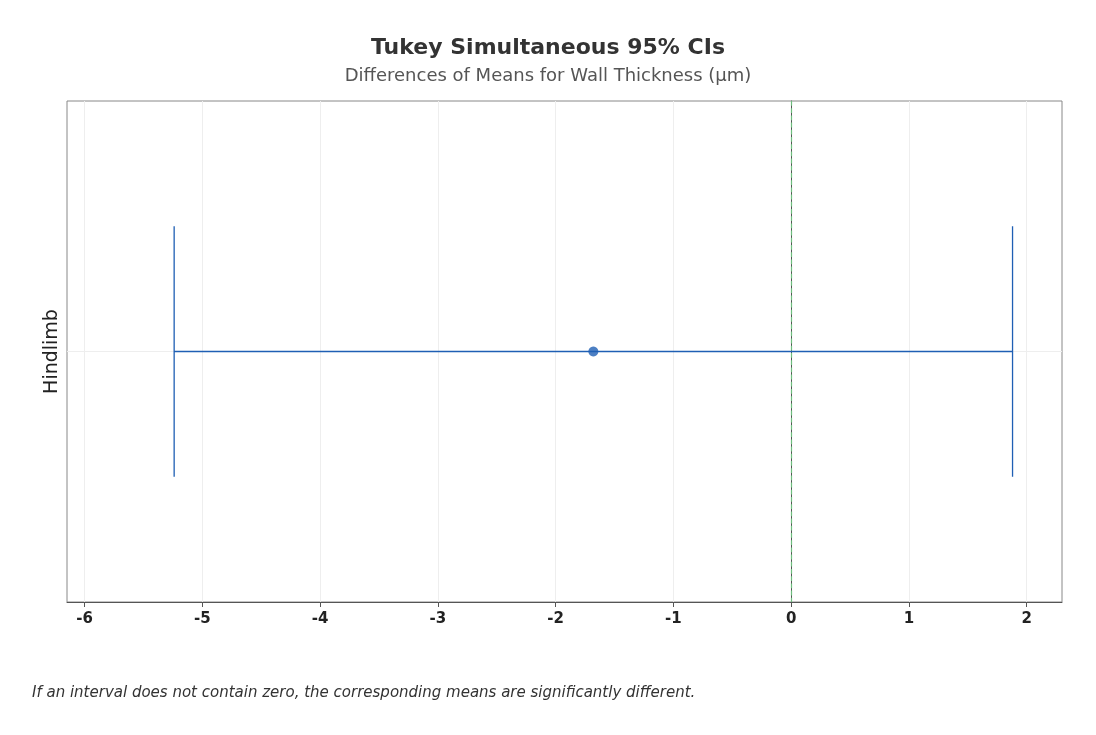  I want to click on x-tick-label: -3, so click(438, 617).